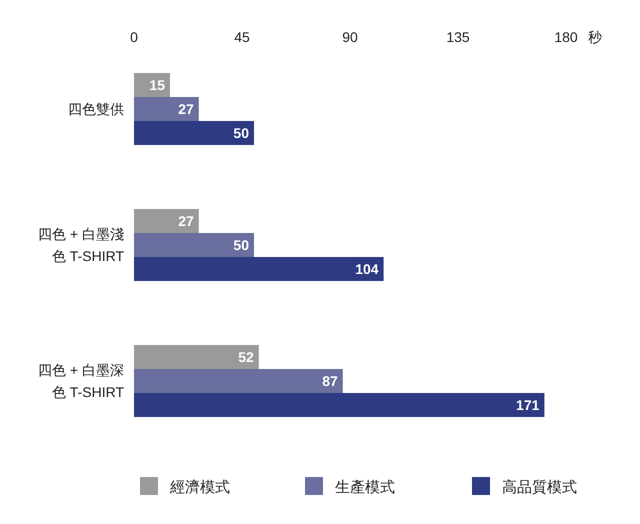  Describe the element at coordinates (96, 109) in the screenshot. I see `category: 四色雙供` at that location.